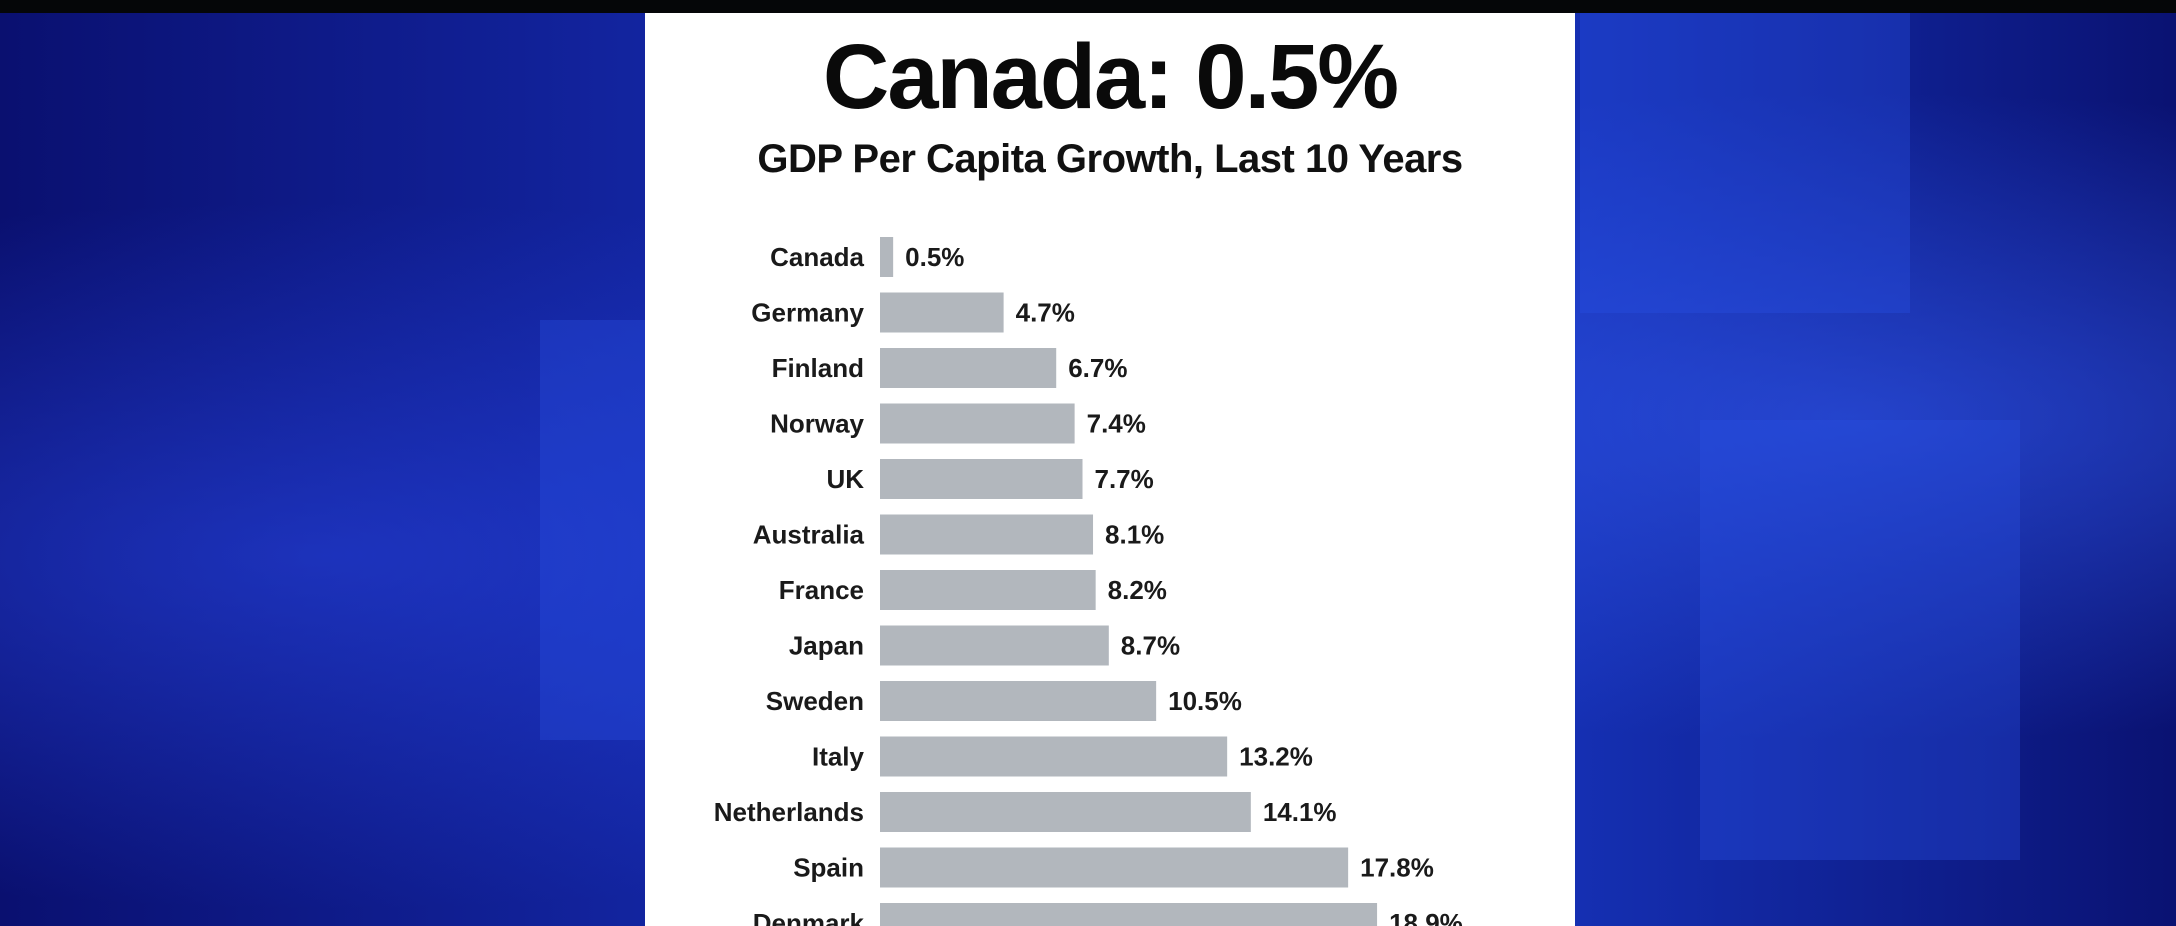  What do you see at coordinates (1426, 917) in the screenshot?
I see `value-label: 18.9%` at bounding box center [1426, 917].